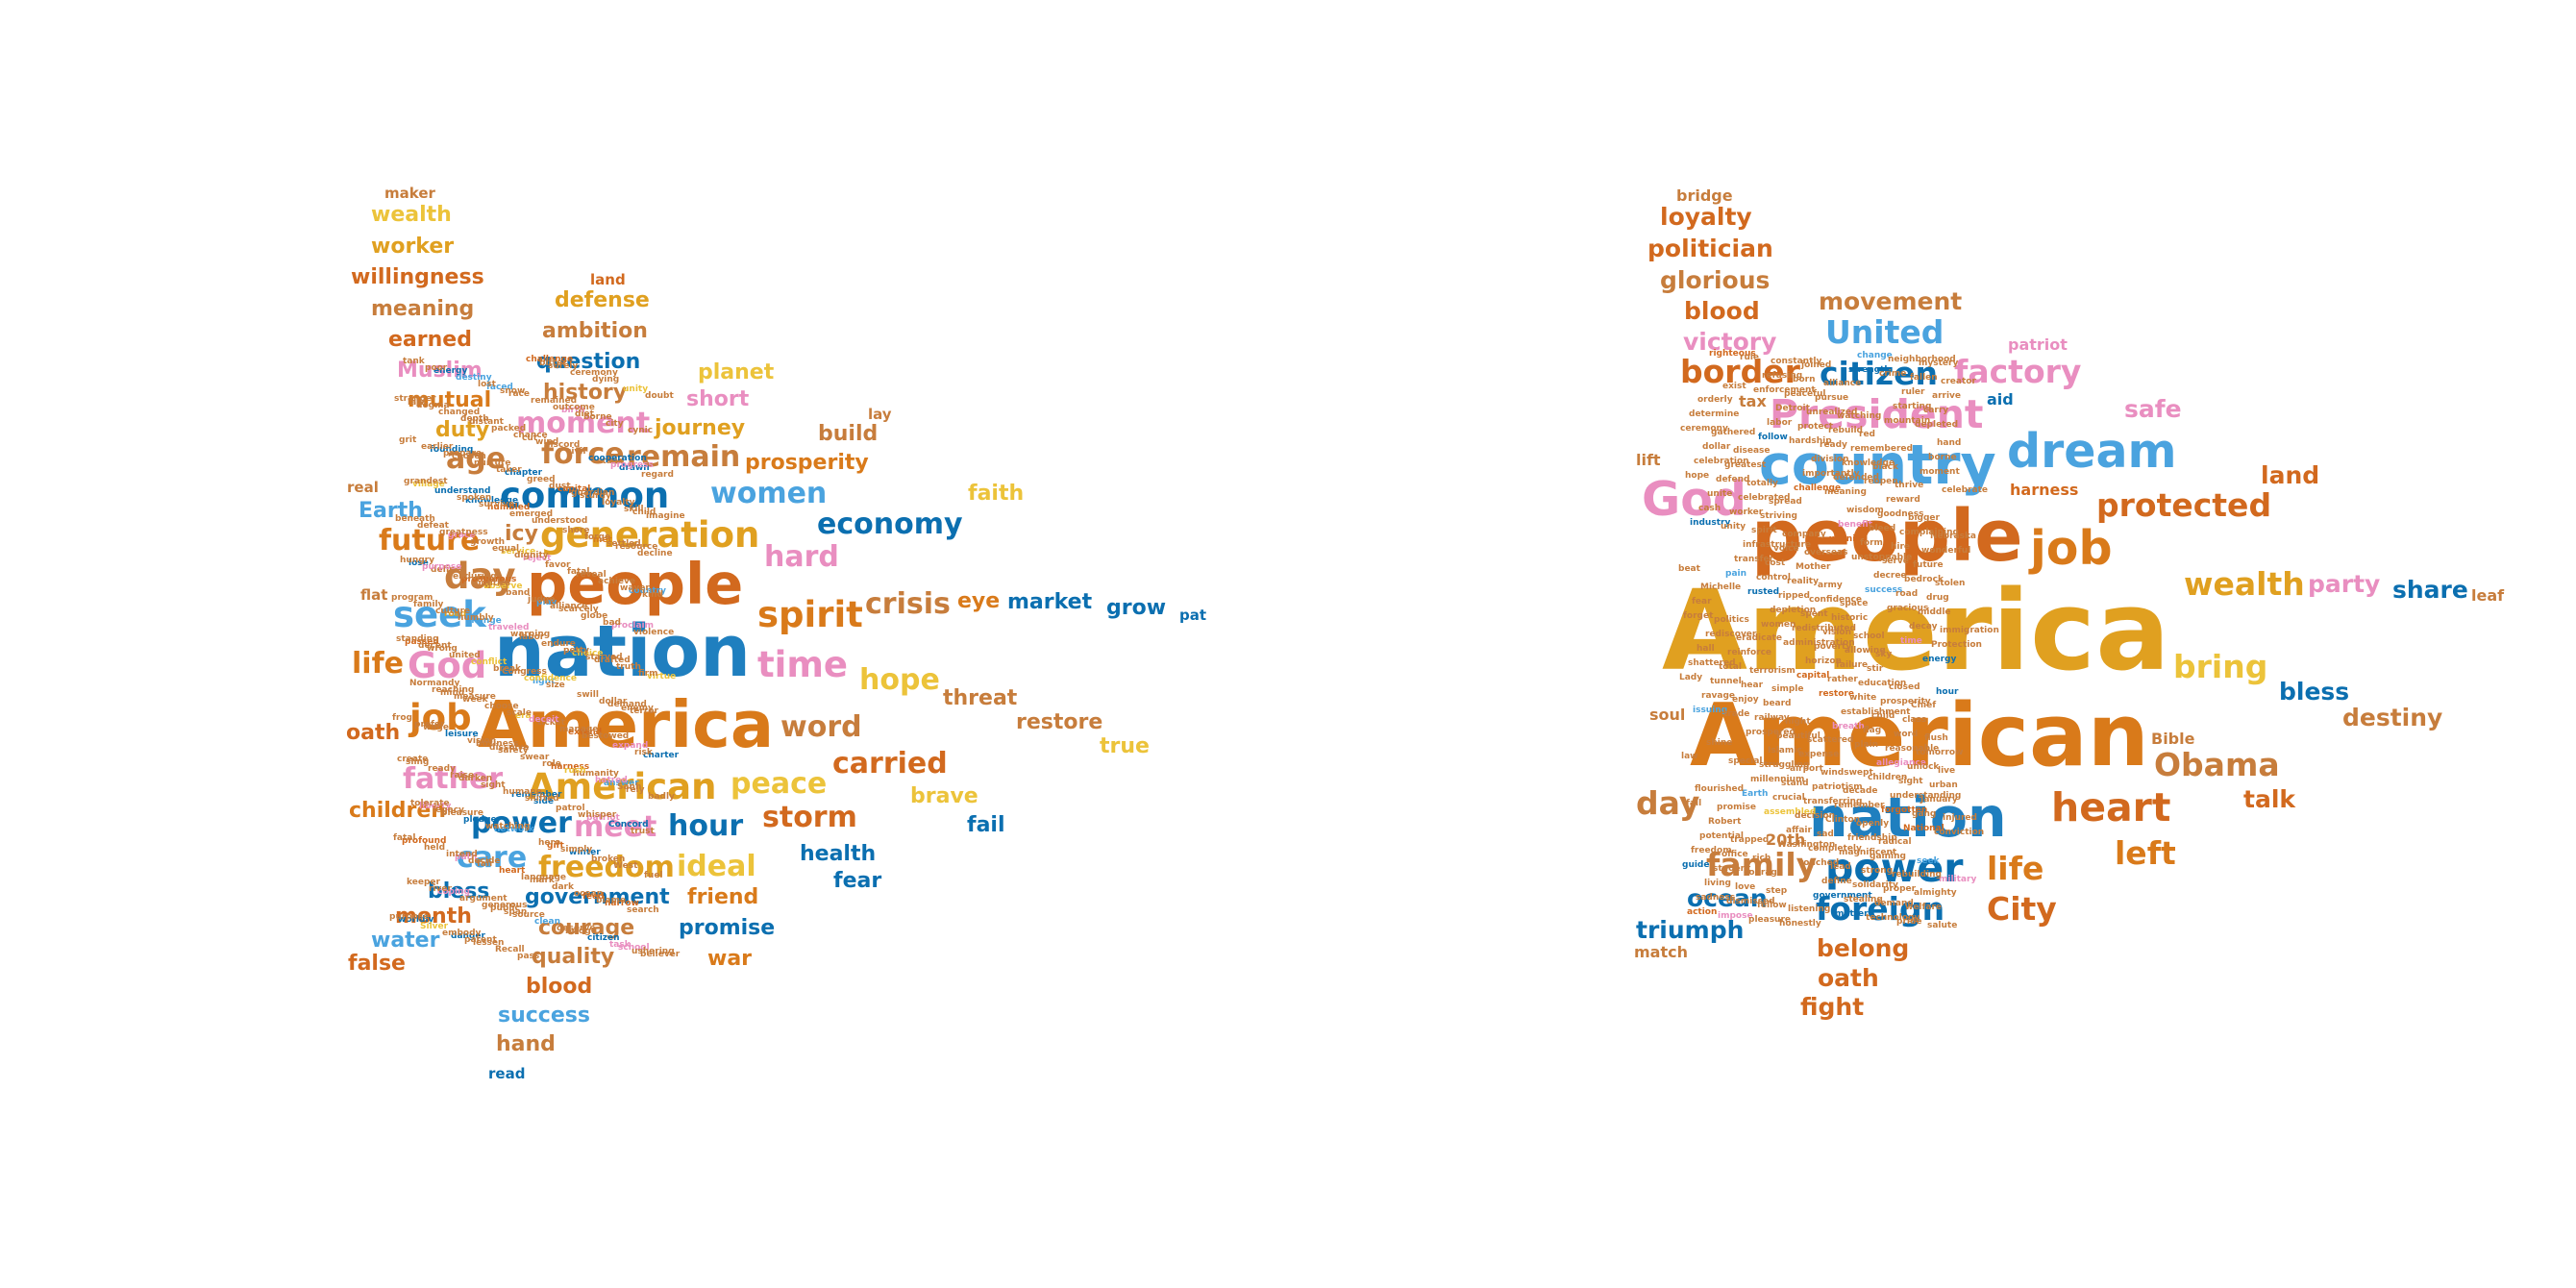  I want to click on cloud-word: dark, so click(563, 887).